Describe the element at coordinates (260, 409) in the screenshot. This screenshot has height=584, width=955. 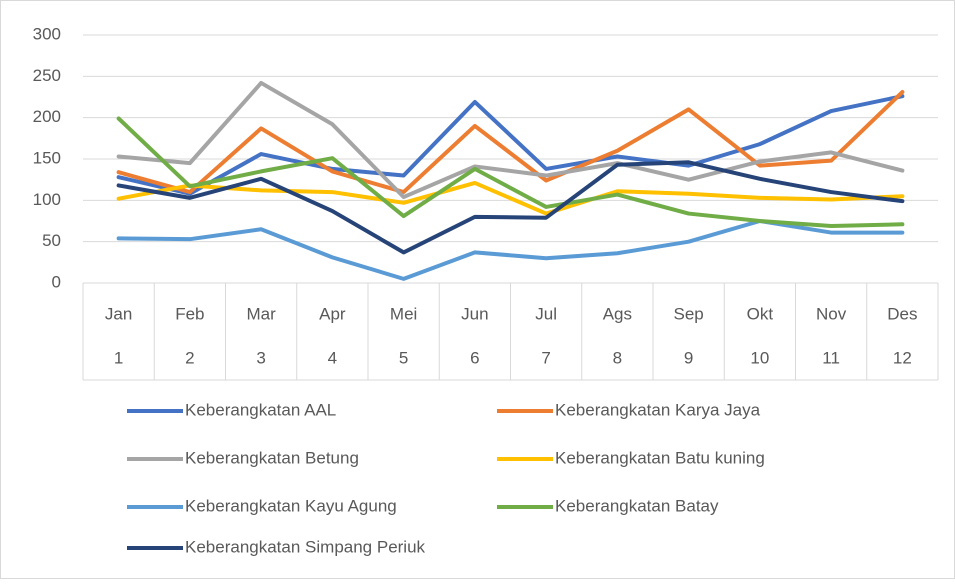
I see `legend-label: Keberangkatan AAL` at that location.